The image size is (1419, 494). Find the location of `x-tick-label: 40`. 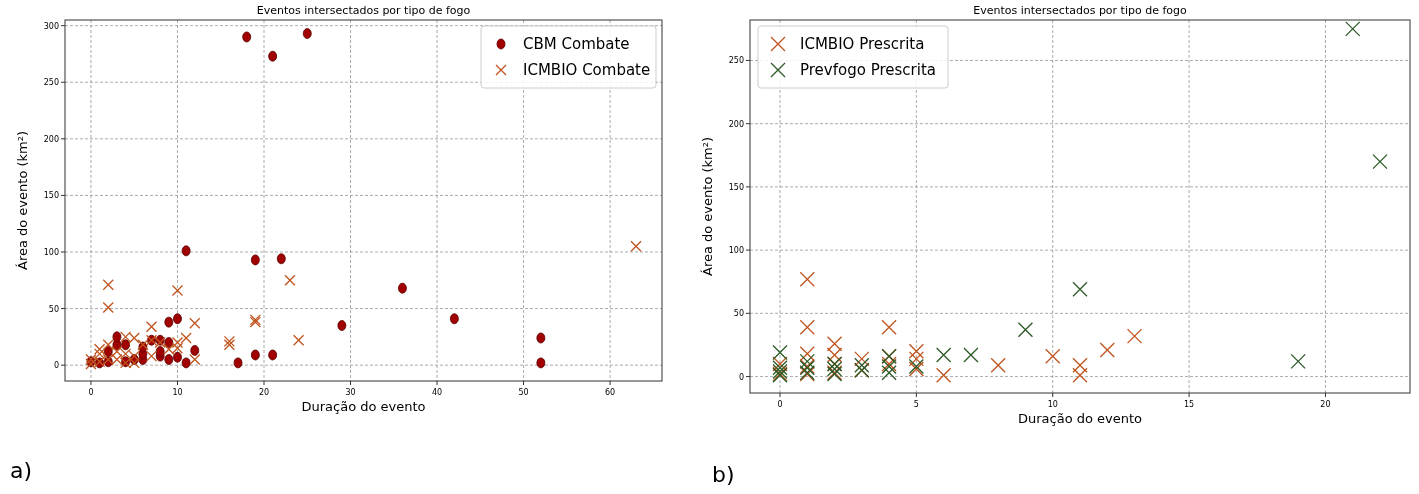

x-tick-label: 40 is located at coordinates (437, 392).